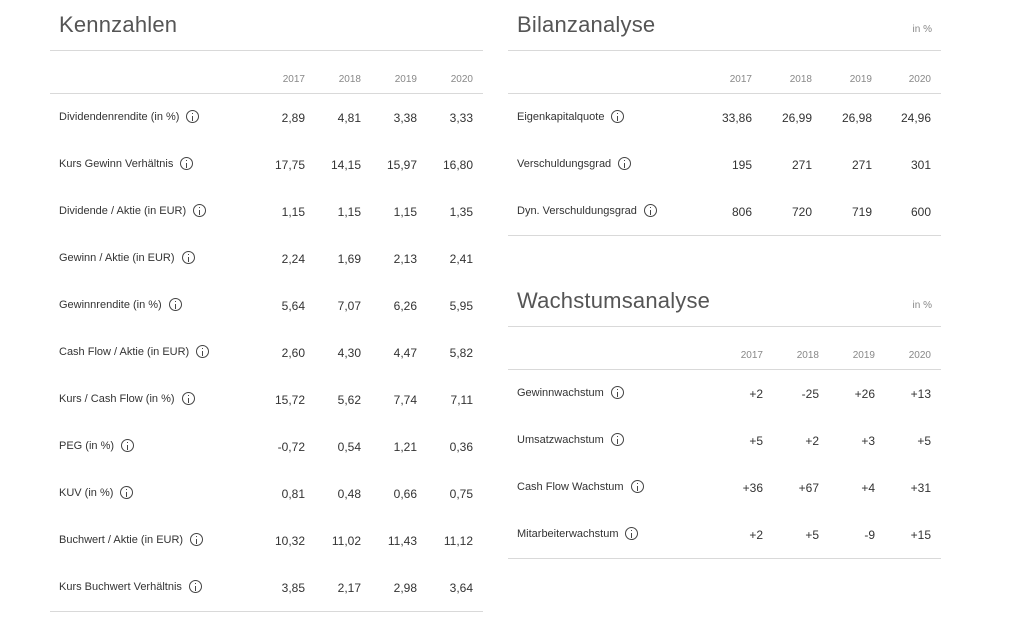  I want to click on table-cell: 1,15, so click(293, 212).